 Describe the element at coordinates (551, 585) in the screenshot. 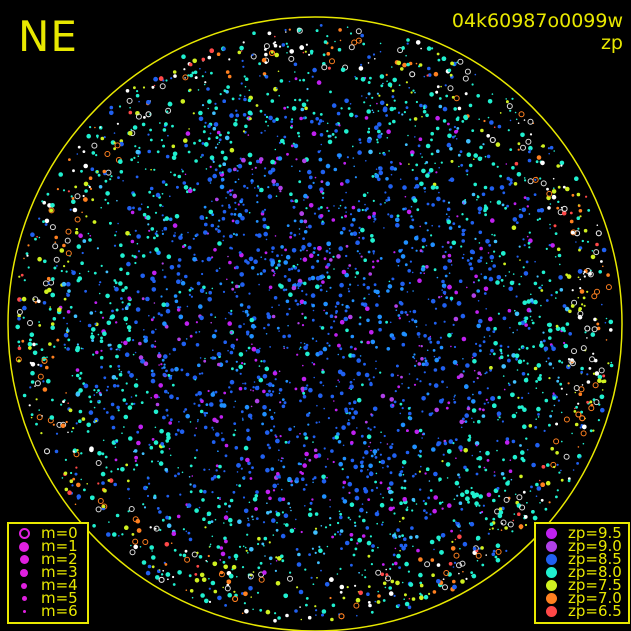

I see `zp-color-swatch-icon` at that location.